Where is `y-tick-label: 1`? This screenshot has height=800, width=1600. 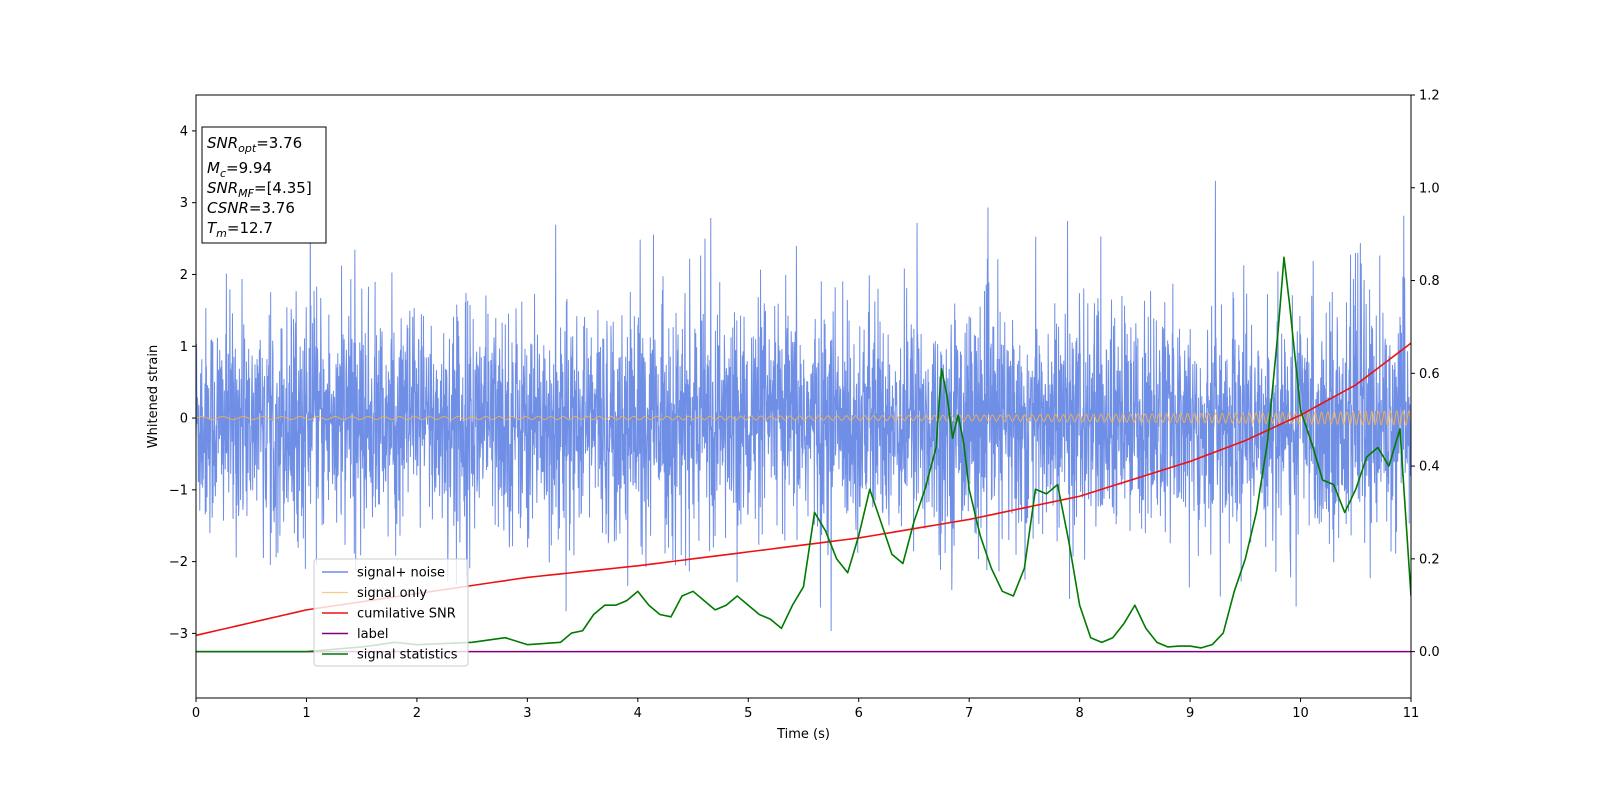
y-tick-label: 1 is located at coordinates (184, 347).